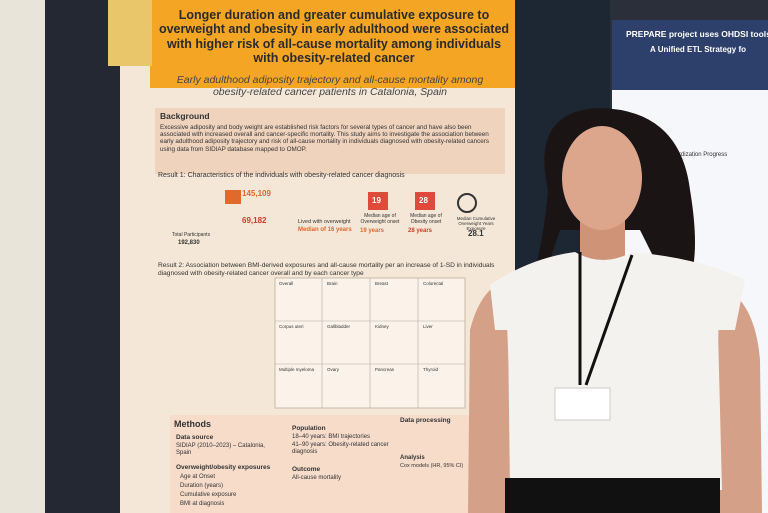  What do you see at coordinates (208, 495) in the screenshot?
I see `method-text: Cumulative exposure` at bounding box center [208, 495].